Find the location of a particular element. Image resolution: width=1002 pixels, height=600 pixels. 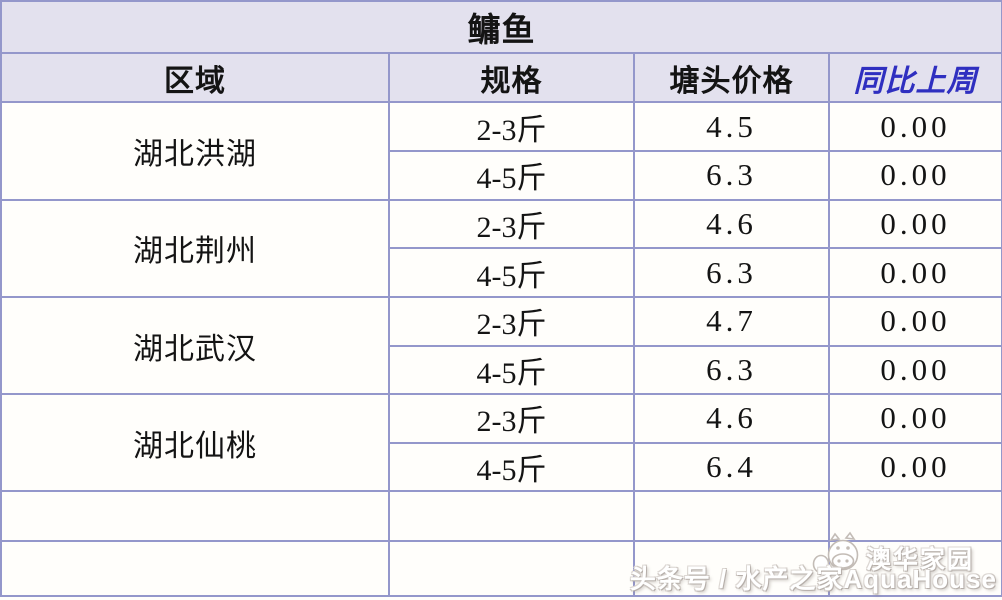

price-cell: 4.5 is located at coordinates (731, 127).